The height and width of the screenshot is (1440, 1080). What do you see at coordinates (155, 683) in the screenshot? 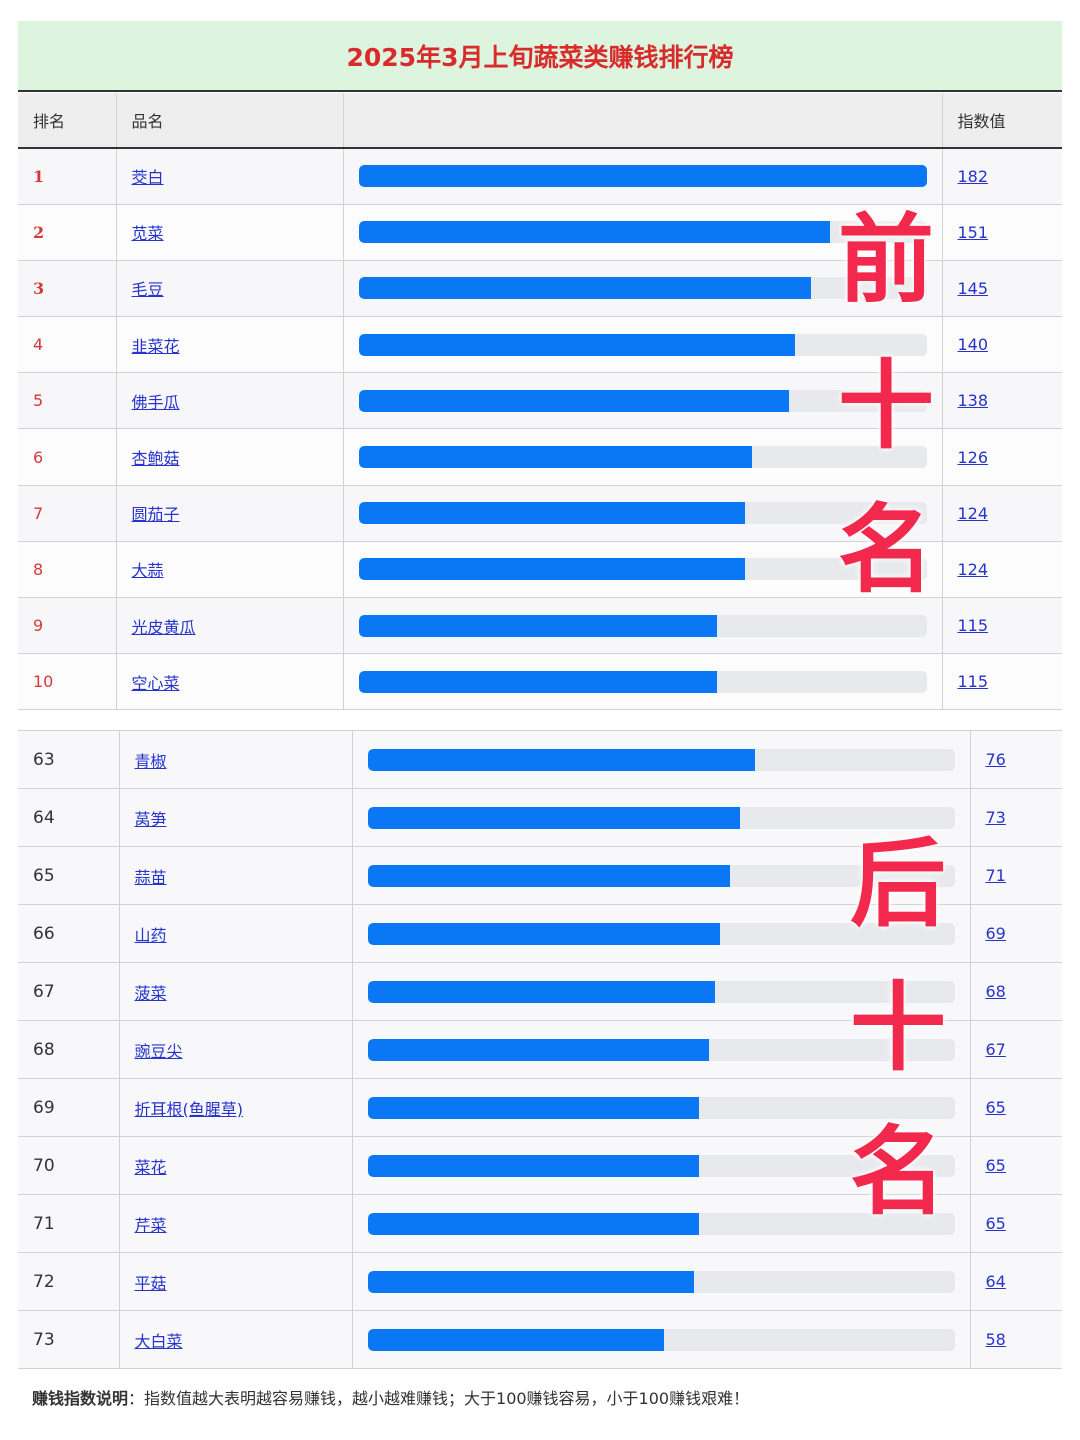
I see `vegetable-name-link: 空心菜` at bounding box center [155, 683].